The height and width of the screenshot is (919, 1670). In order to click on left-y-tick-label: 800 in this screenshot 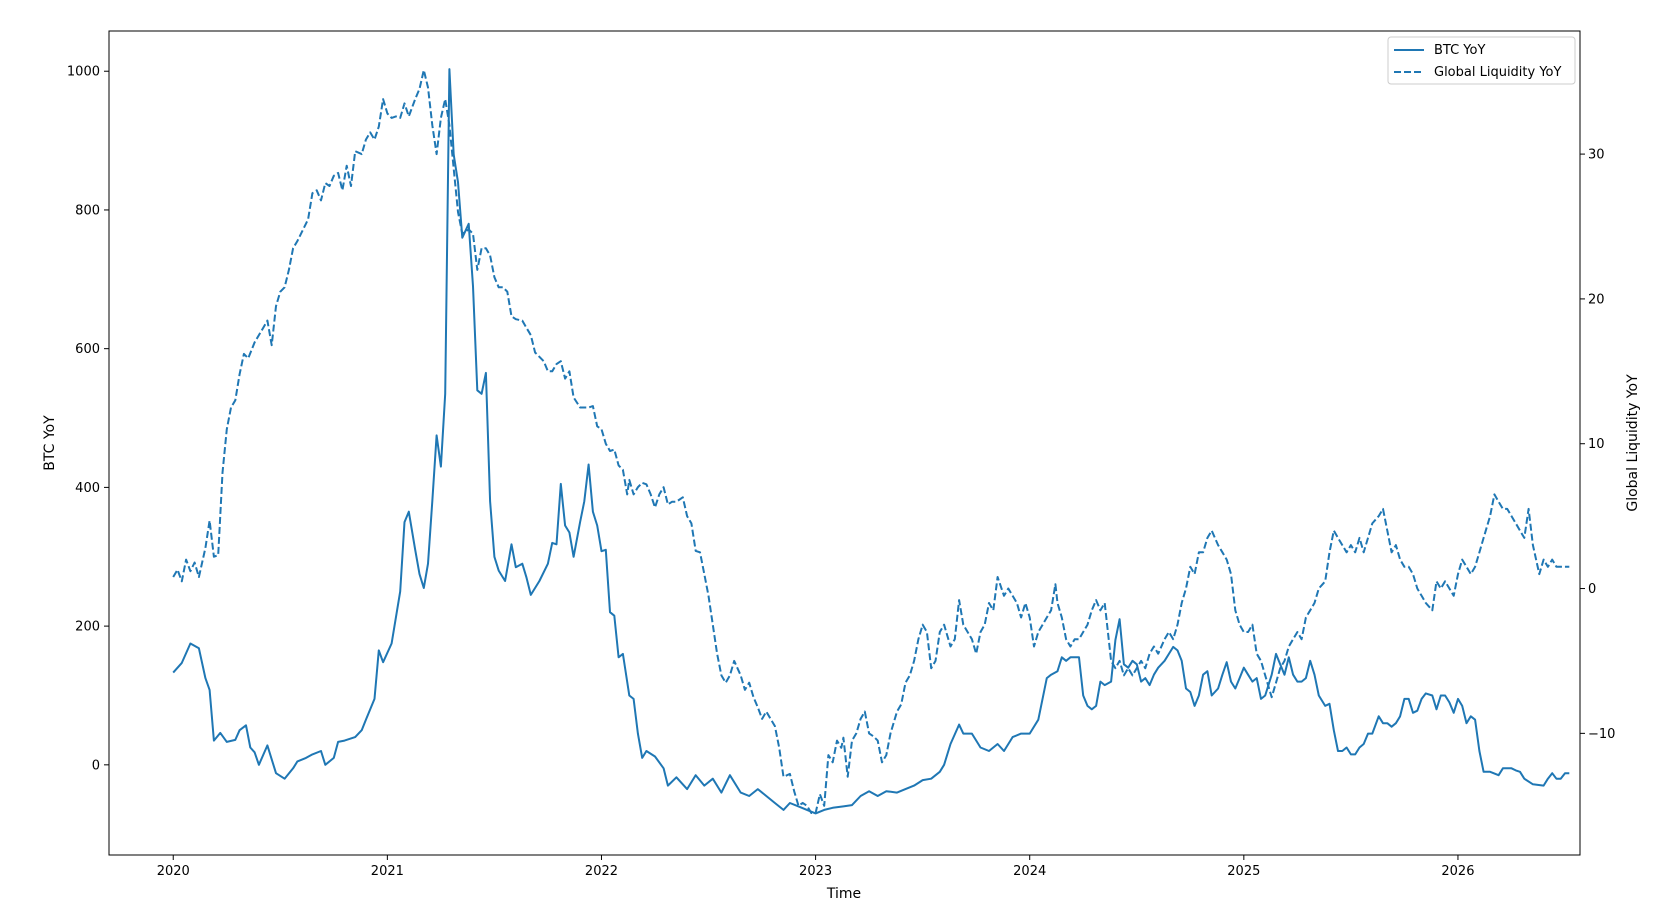, I will do `click(87, 210)`.